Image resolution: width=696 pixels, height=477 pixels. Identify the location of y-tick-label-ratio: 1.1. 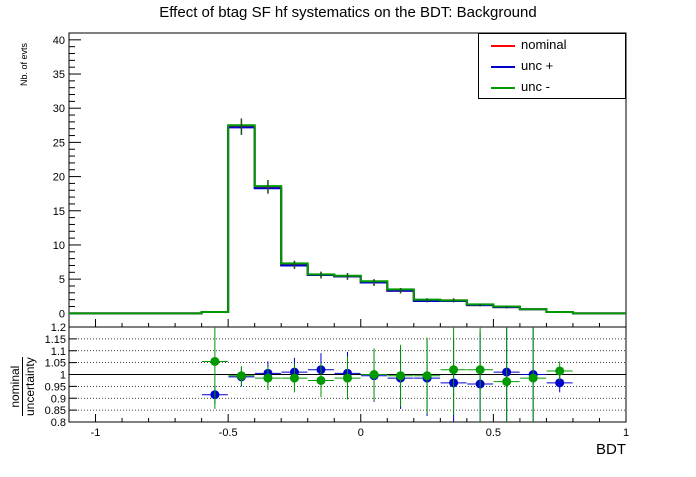
(58, 352).